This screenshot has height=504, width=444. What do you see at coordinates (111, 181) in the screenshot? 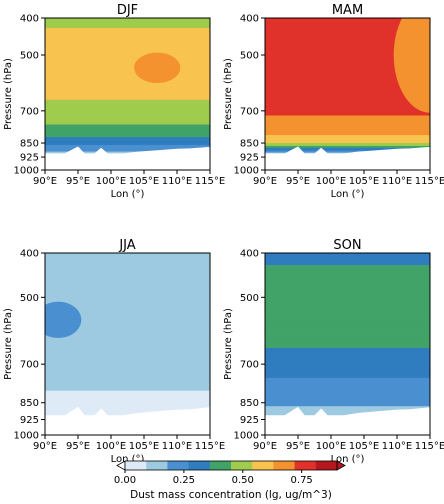
I see `x-tick-label: 100°E` at bounding box center [111, 181].